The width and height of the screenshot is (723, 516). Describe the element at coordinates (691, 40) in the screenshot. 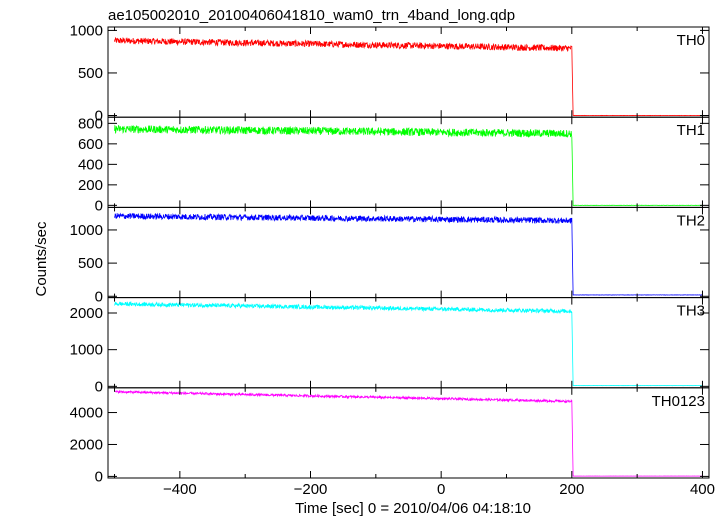

I see `panel-label: TH0` at that location.